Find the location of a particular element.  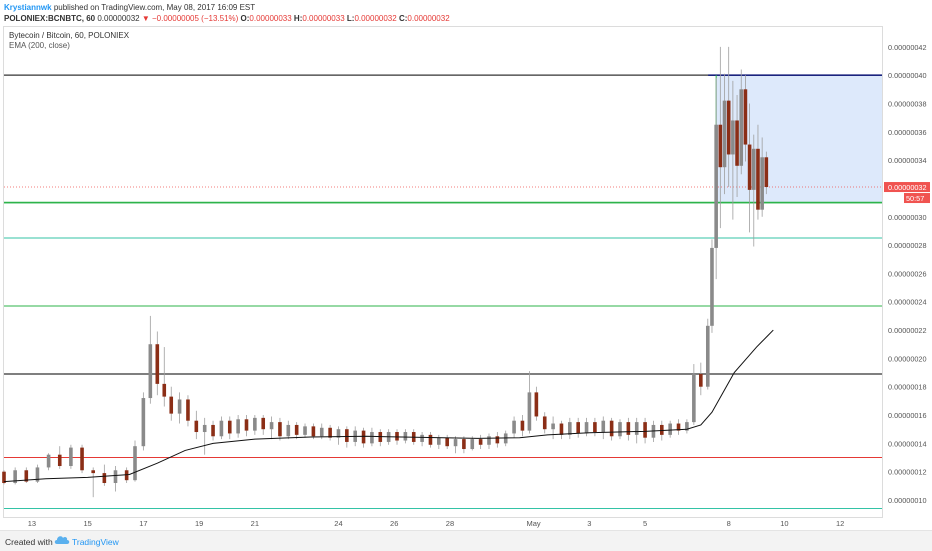

high-label: H: is located at coordinates (298, 18).